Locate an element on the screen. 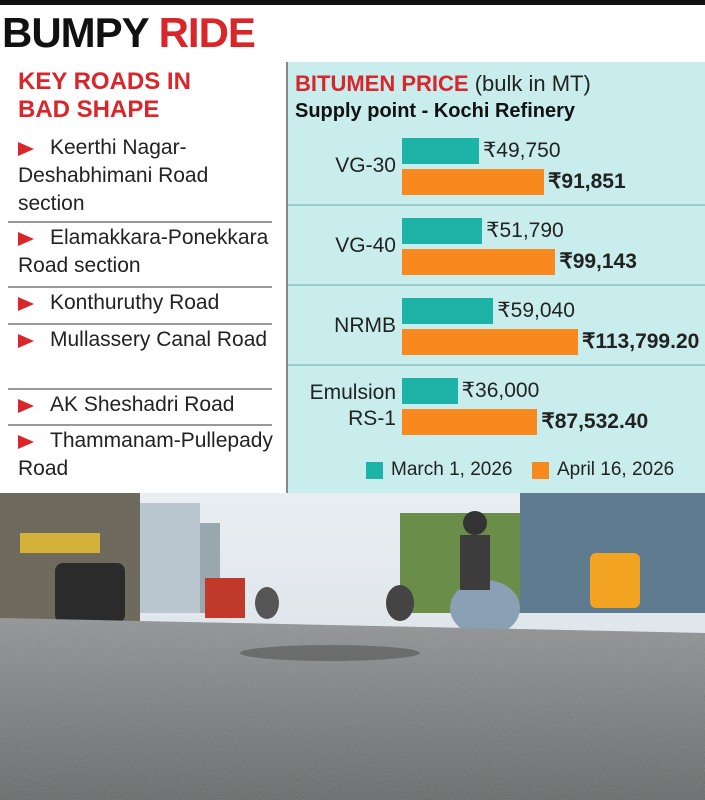 The image size is (705, 800). headline: BUMPY RIDE is located at coordinates (129, 33).